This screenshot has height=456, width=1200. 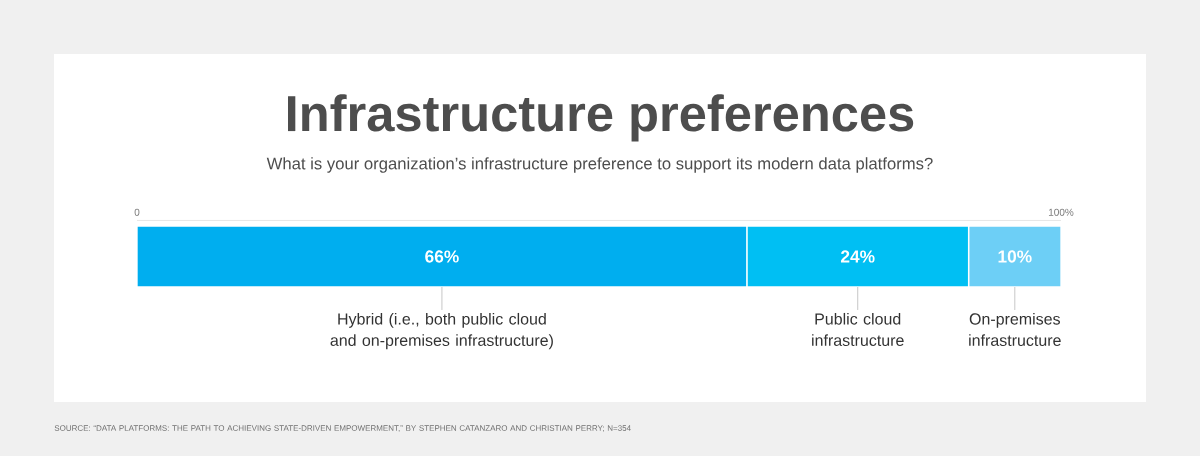 I want to click on series-label: Public cloud infrastructure, so click(x=858, y=329).